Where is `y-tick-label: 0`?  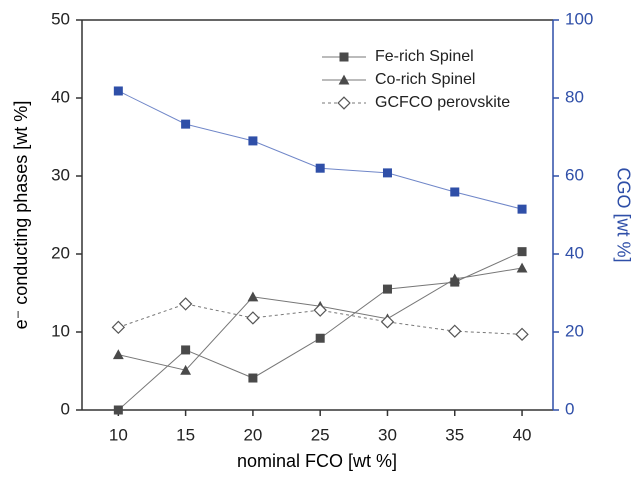
y-tick-label: 0 is located at coordinates (65, 408).